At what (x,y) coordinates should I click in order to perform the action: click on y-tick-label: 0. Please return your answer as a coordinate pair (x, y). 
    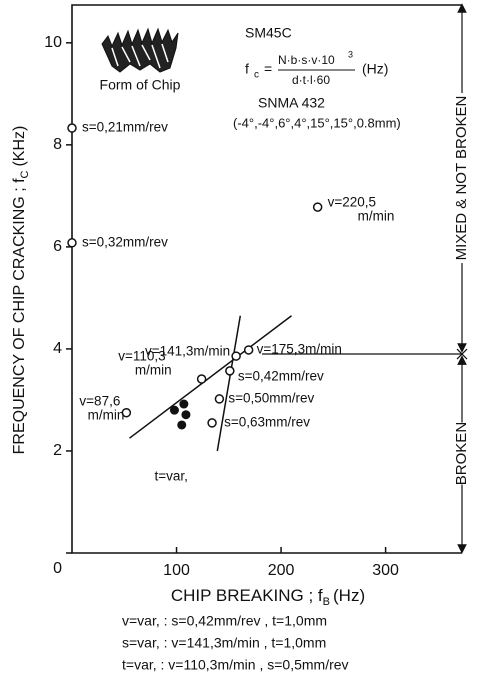
    Looking at the image, I should click on (57, 568).